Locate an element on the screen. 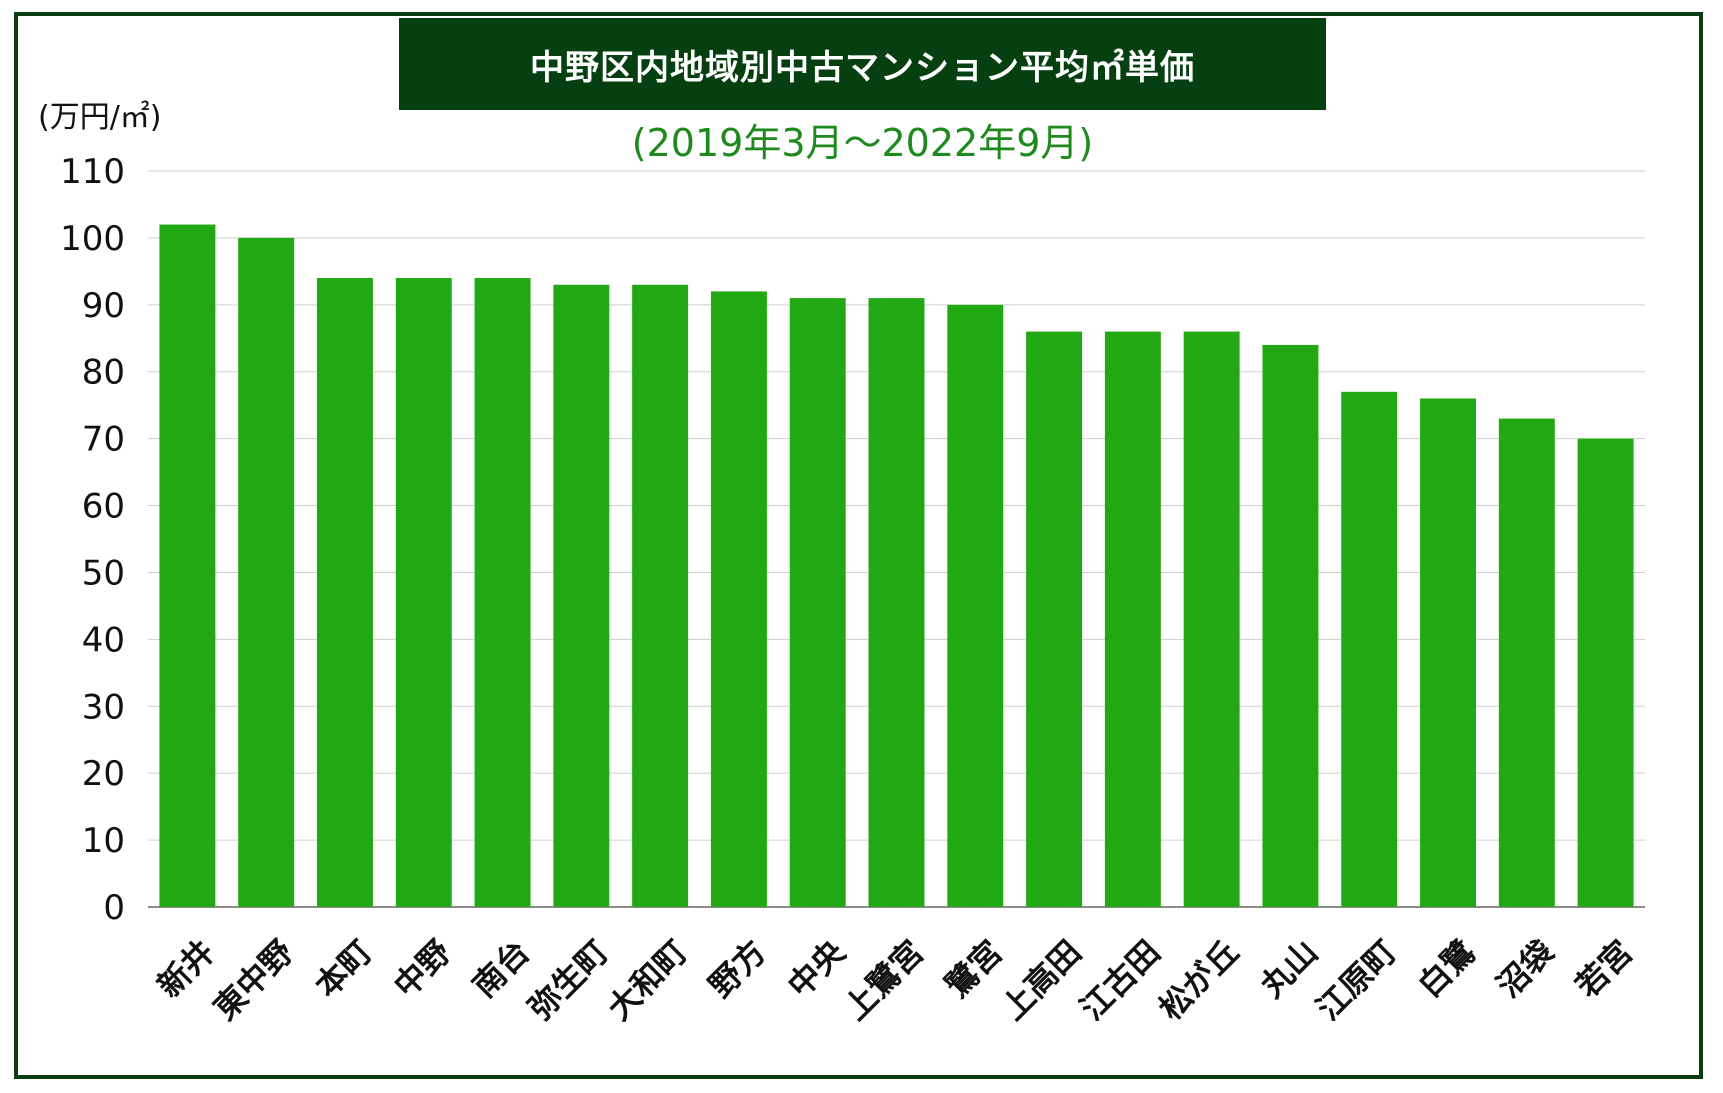 This screenshot has width=1723, height=1093. y-tick-label-20: 20 is located at coordinates (103, 774).